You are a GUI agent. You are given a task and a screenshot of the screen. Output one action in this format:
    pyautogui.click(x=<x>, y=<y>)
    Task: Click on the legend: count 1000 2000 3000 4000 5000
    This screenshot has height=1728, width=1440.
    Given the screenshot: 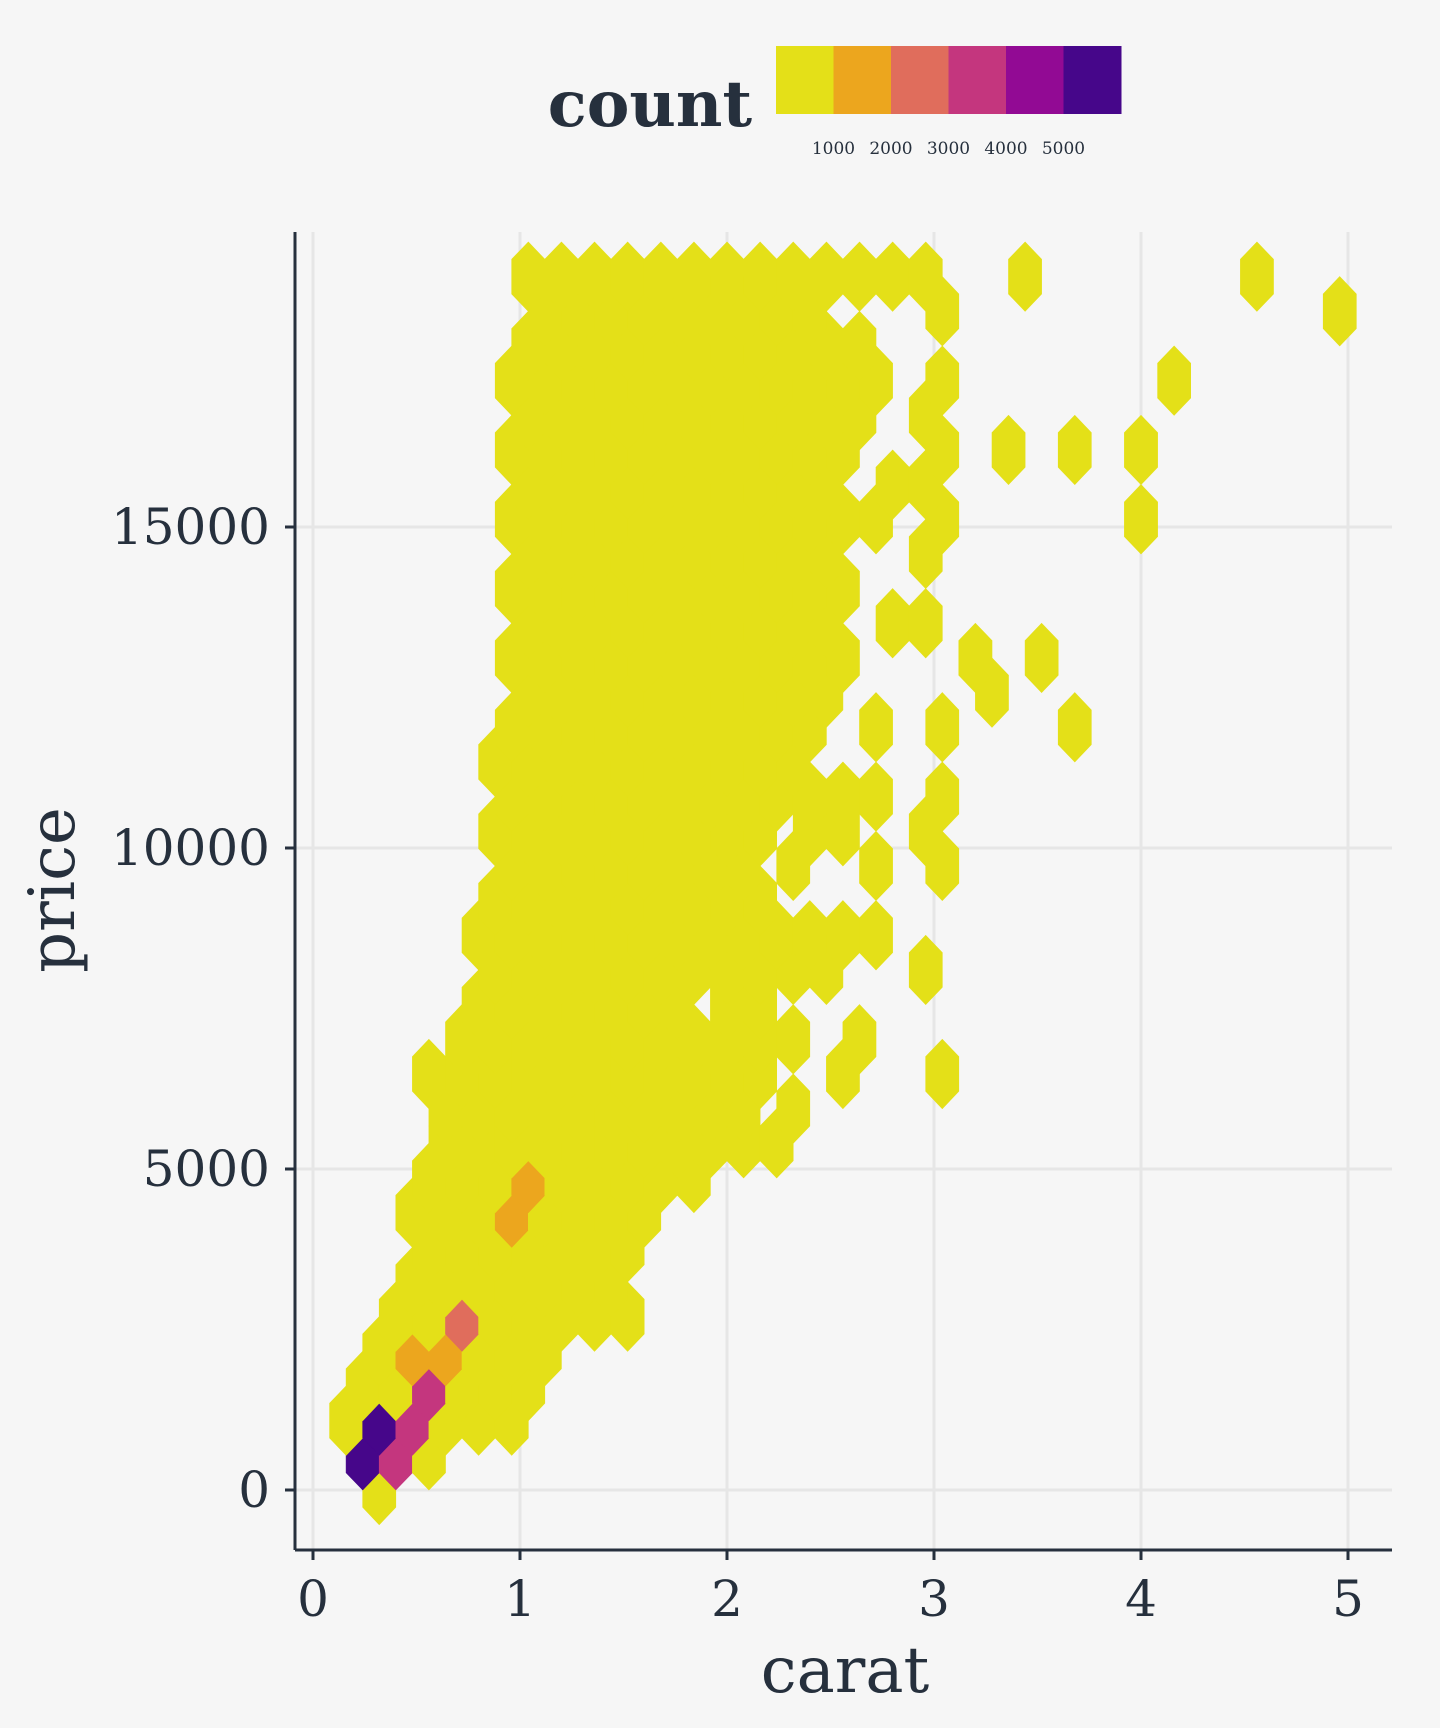 What is the action you would take?
    pyautogui.click(x=835, y=102)
    